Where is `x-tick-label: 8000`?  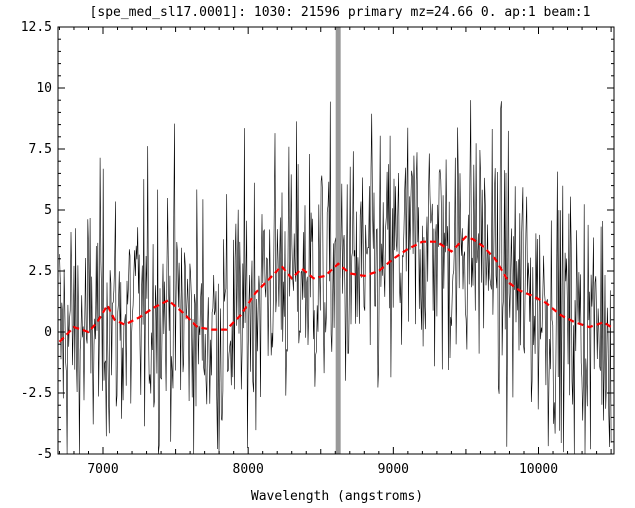 x-tick-label: 8000 is located at coordinates (248, 469).